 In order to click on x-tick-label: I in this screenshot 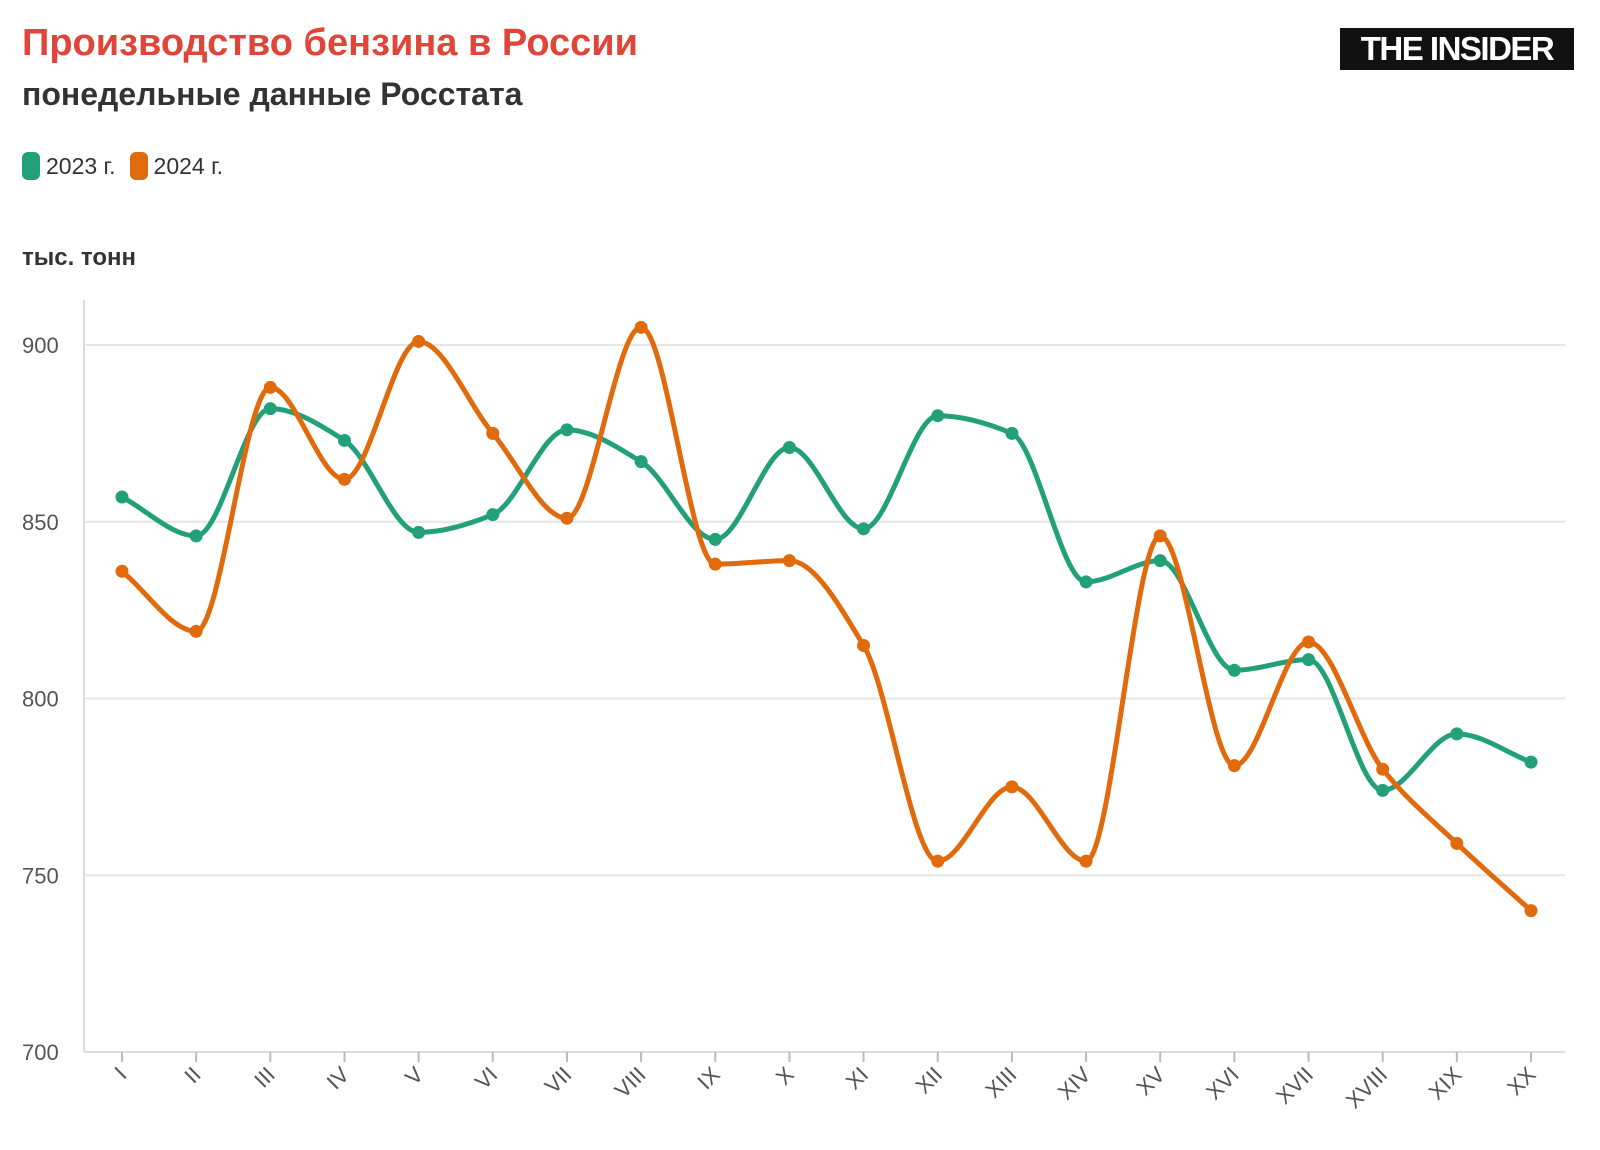, I will do `click(121, 1073)`.